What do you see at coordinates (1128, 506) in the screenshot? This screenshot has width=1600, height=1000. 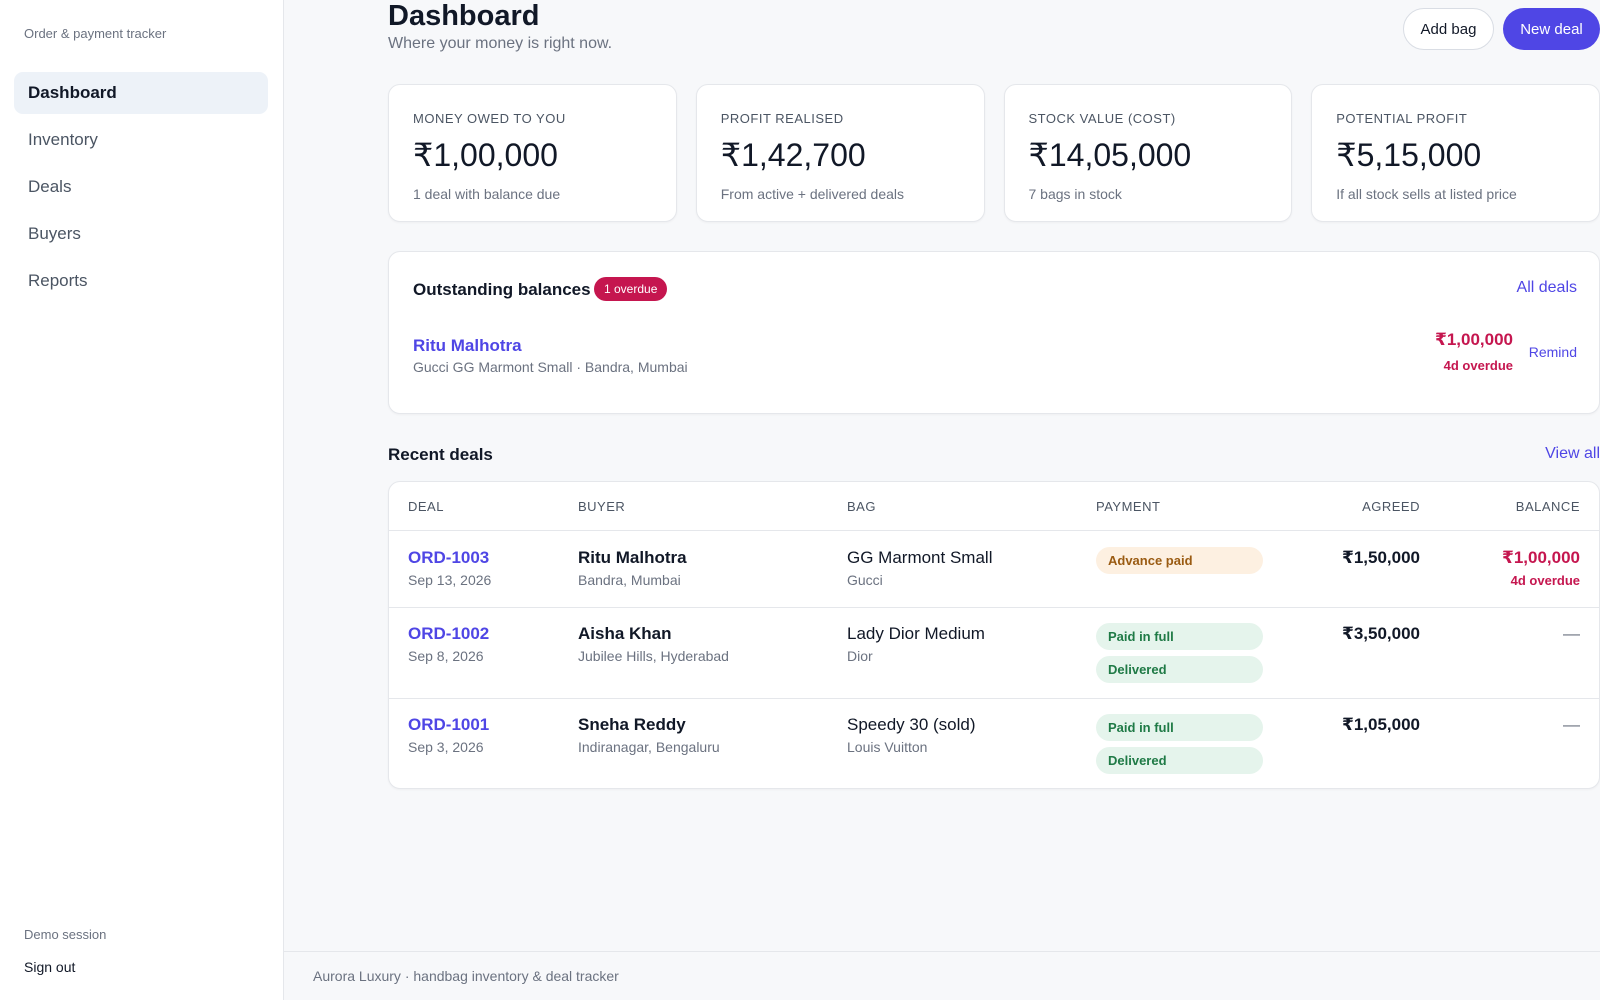 I see `column-header-payment: PAYMENT` at bounding box center [1128, 506].